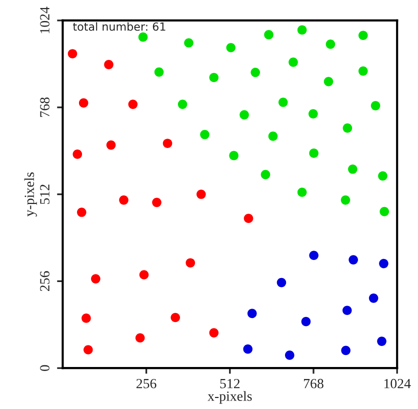 Image resolution: width=418 pixels, height=409 pixels. Describe the element at coordinates (45, 194) in the screenshot. I see `y-tick-label: 512` at that location.